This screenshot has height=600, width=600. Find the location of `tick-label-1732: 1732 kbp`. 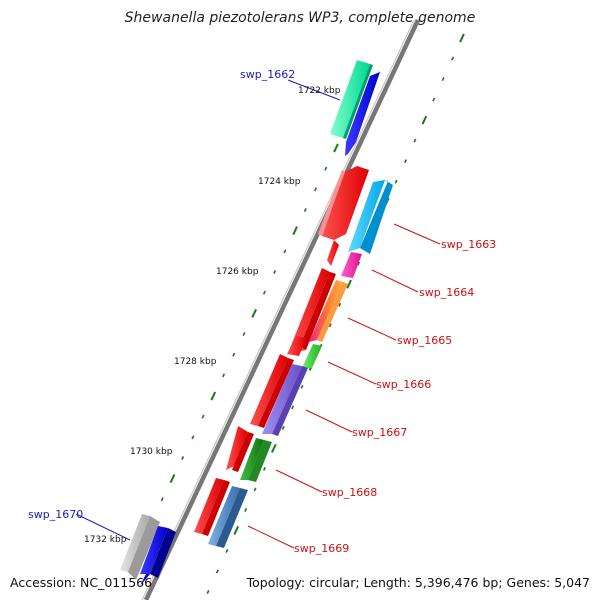

tick-label-1732: 1732 kbp is located at coordinates (105, 540).